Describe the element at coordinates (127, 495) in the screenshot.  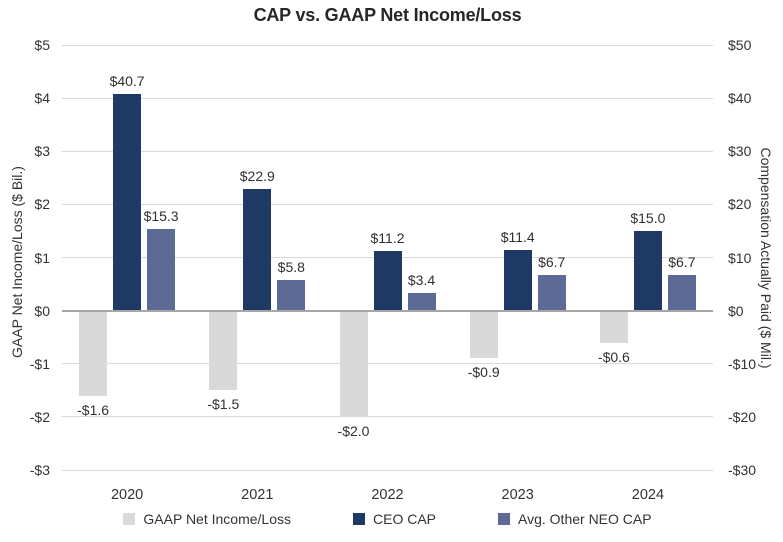
I see `x-axis-label: 2020` at that location.